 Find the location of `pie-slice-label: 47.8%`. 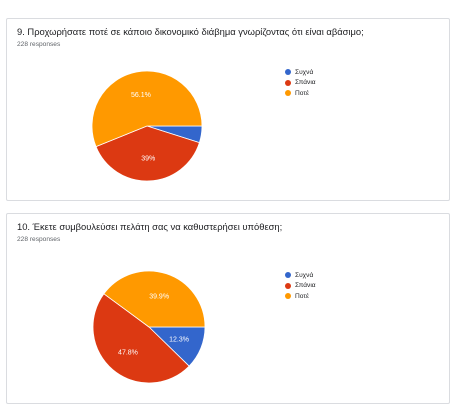

pie-slice-label: 47.8% is located at coordinates (128, 352).